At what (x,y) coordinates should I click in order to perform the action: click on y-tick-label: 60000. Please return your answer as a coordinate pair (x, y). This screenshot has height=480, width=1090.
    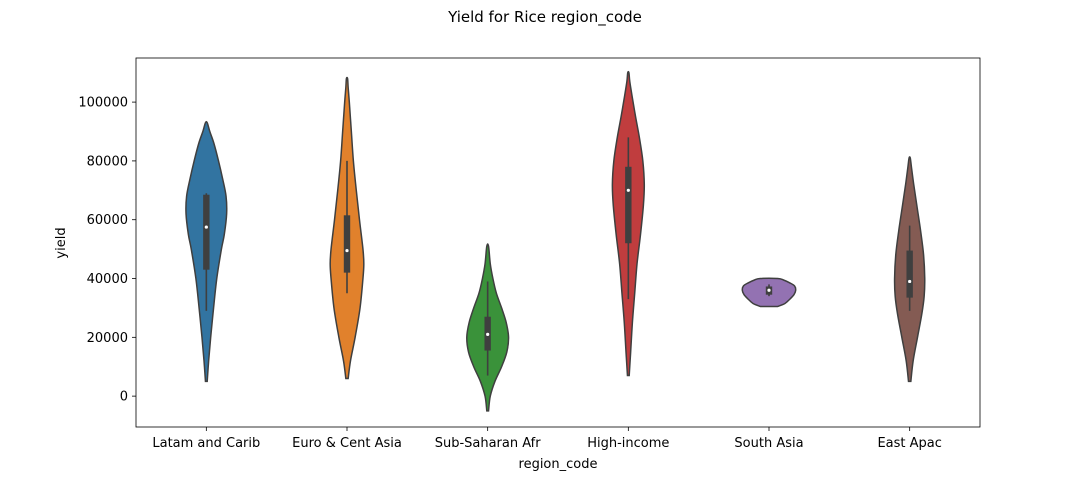
    Looking at the image, I should click on (107, 220).